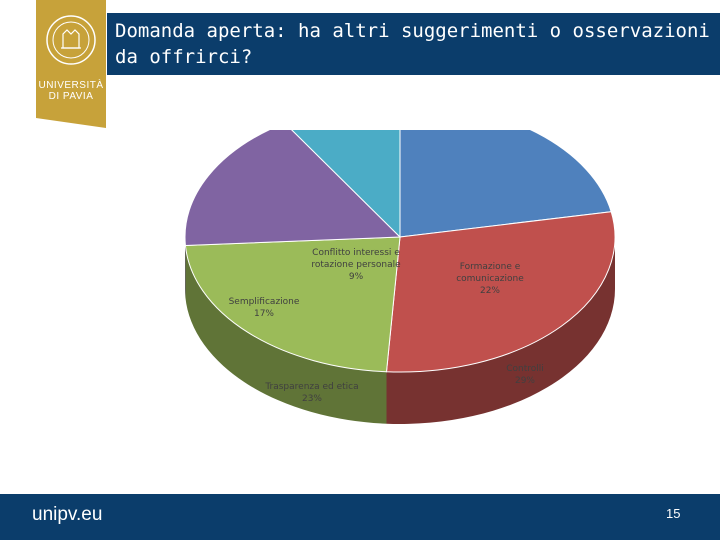  Describe the element at coordinates (311, 387) in the screenshot. I see `slice-category-label: Trasparenza ed etica` at that location.